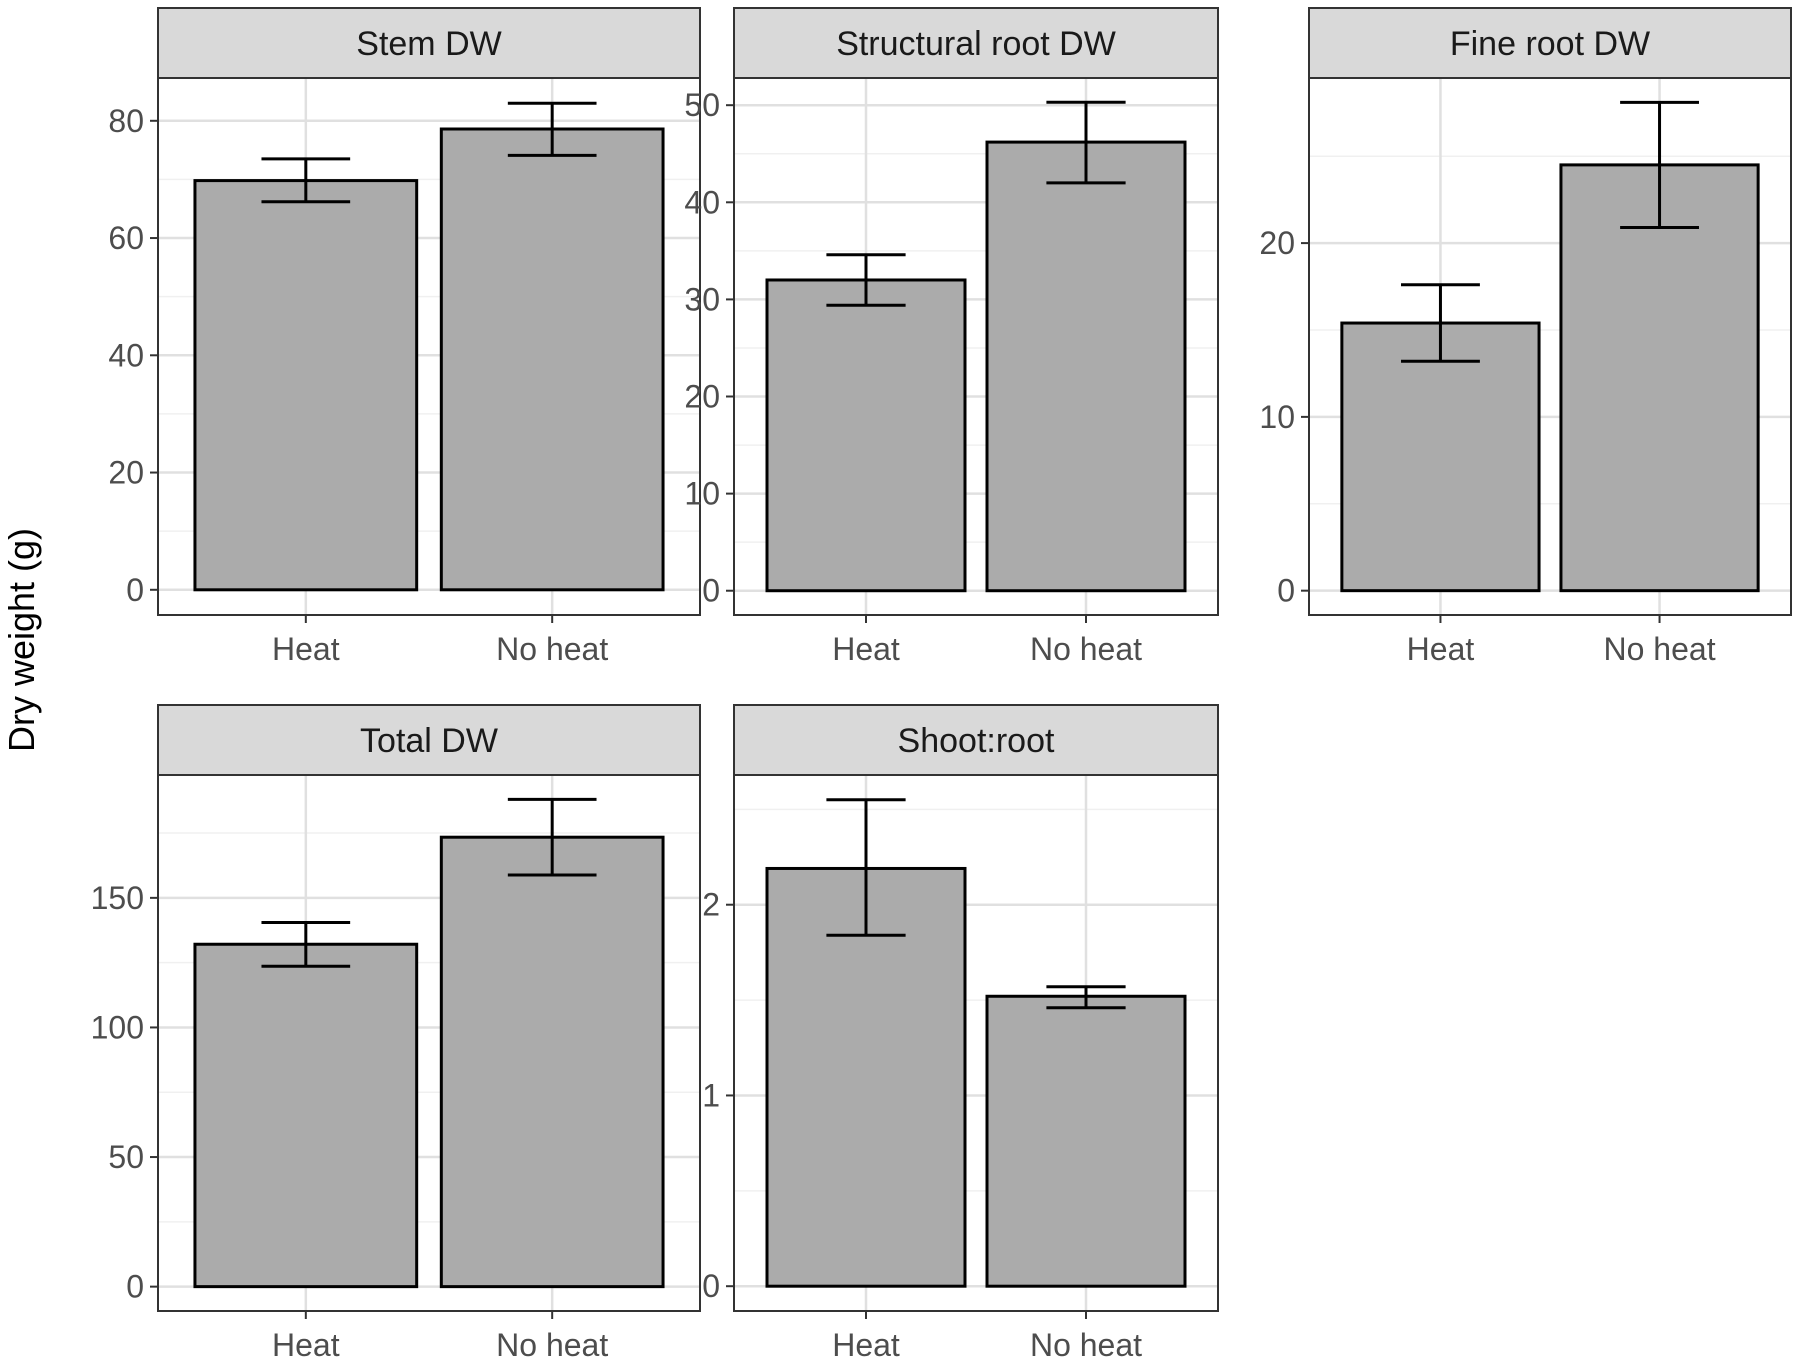 The height and width of the screenshot is (1368, 1800). I want to click on y-tick-label: 2, so click(711, 905).